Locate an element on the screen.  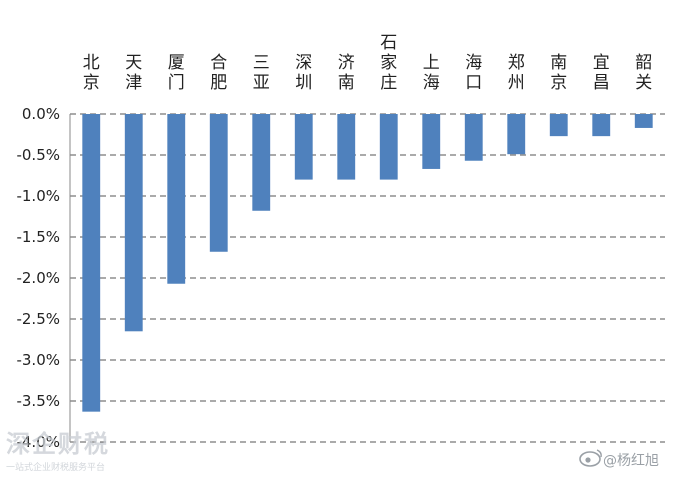
y-tick-label: 0.0% is located at coordinates (41, 114).